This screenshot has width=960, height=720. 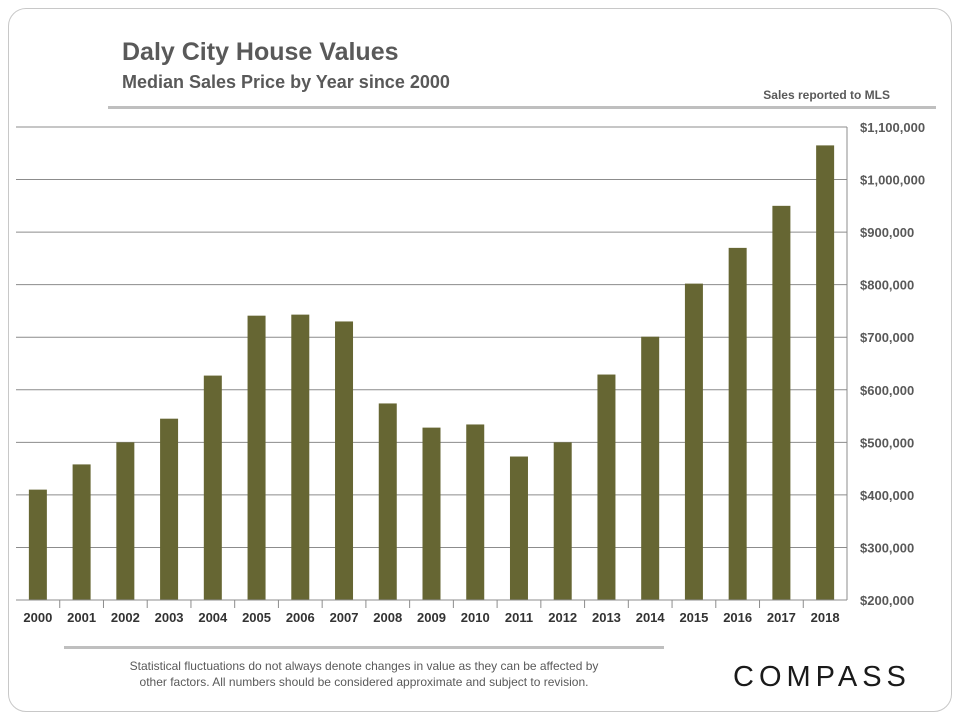 What do you see at coordinates (781, 617) in the screenshot?
I see `x-tick-label: 2017` at bounding box center [781, 617].